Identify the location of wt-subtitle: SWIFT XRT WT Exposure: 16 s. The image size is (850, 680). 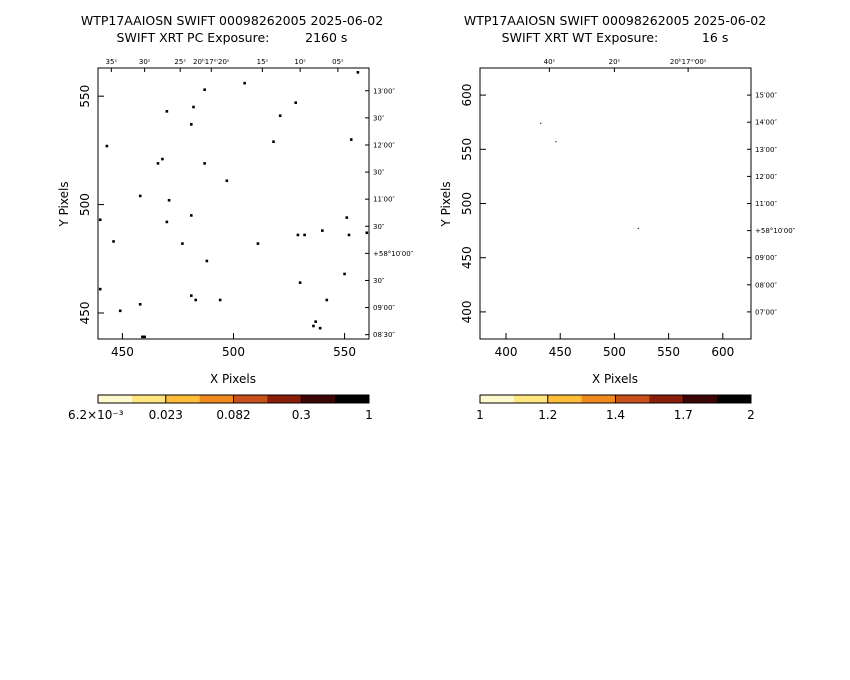
(615, 37).